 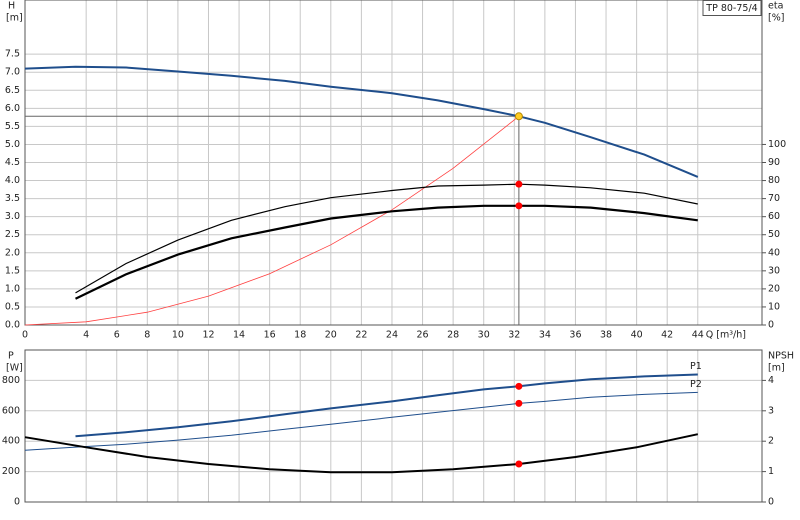 I want to click on y2-tick-label: 60, so click(x=774, y=216).